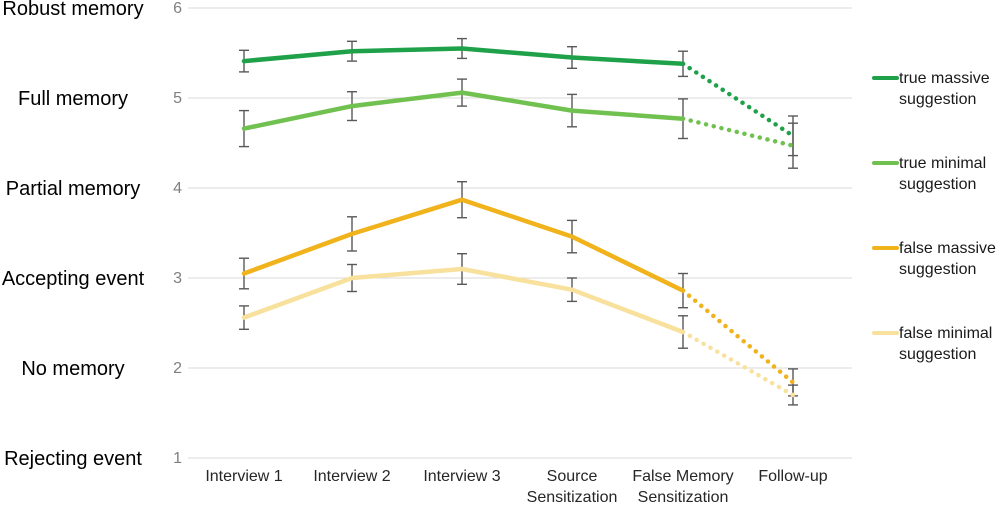  I want to click on legend-item-true-massive: true massive suggestion, so click(936, 89).